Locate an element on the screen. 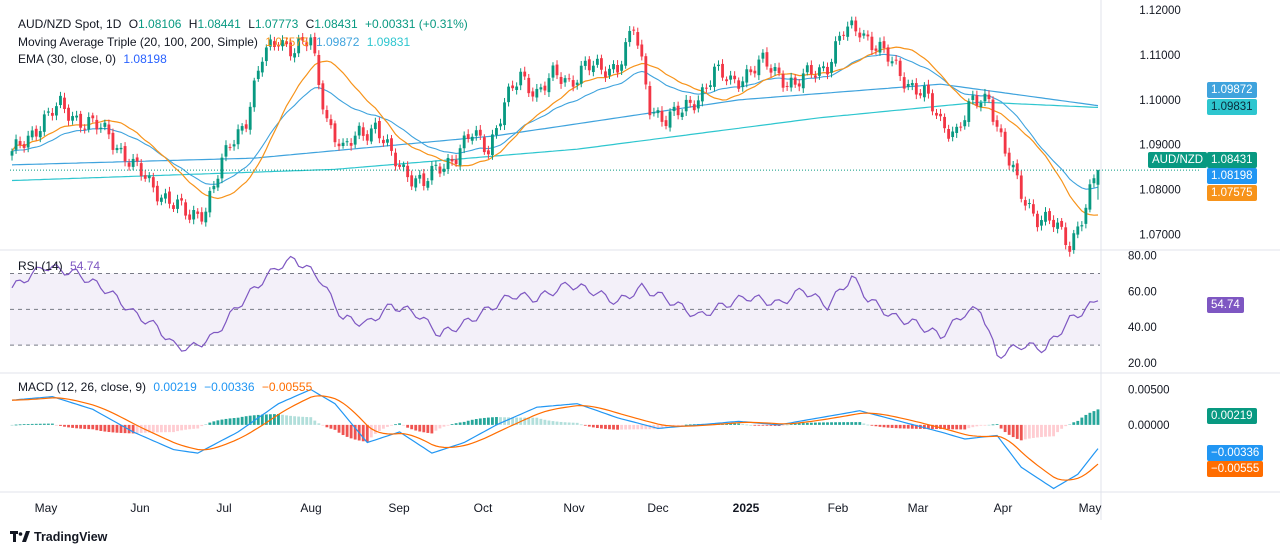 Image resolution: width=1280 pixels, height=555 pixels. rsi-header: RSI (14) 54.74 is located at coordinates (61, 266).